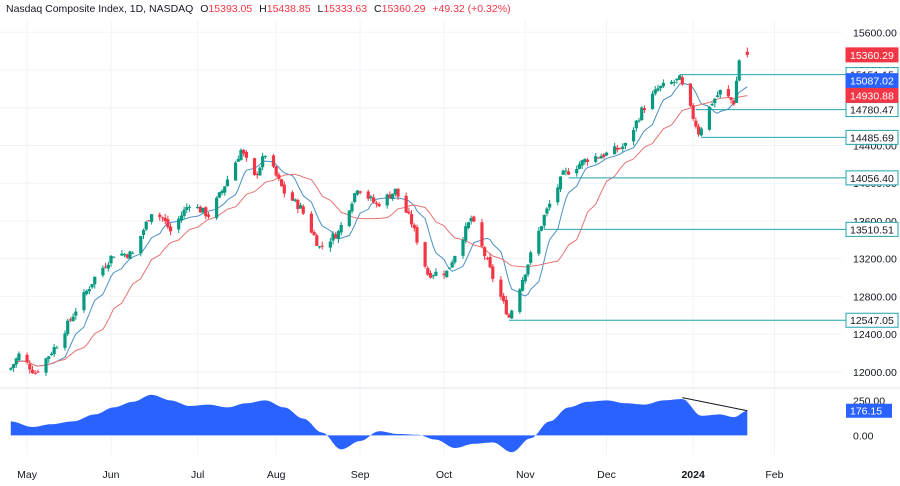 Image resolution: width=900 pixels, height=486 pixels. Describe the element at coordinates (197, 475) in the screenshot. I see `time-tick-label: Jul` at that location.